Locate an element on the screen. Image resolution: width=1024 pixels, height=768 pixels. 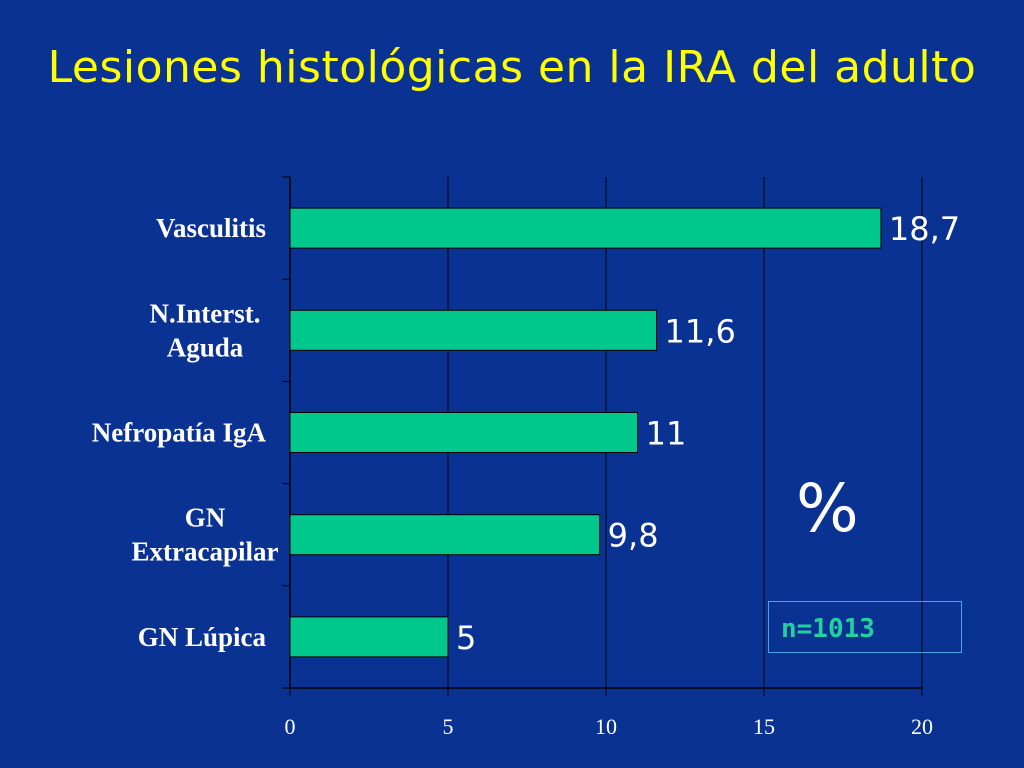
category-label-3: GN Extracapilar is located at coordinates (205, 535).